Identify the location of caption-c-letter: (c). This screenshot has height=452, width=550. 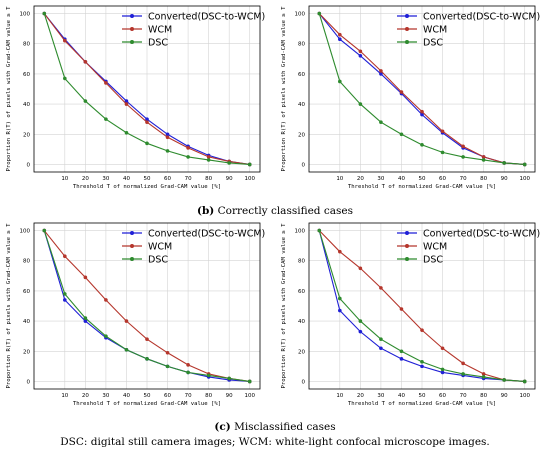
(222, 427).